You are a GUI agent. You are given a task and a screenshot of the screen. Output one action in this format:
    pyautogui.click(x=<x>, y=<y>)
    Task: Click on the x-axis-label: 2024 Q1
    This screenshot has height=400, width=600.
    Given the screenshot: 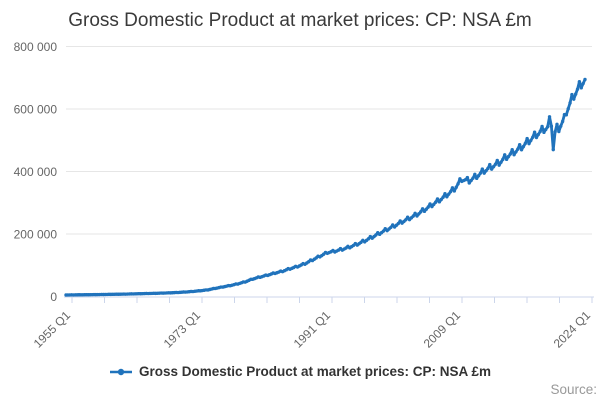 What is the action you would take?
    pyautogui.click(x=572, y=329)
    